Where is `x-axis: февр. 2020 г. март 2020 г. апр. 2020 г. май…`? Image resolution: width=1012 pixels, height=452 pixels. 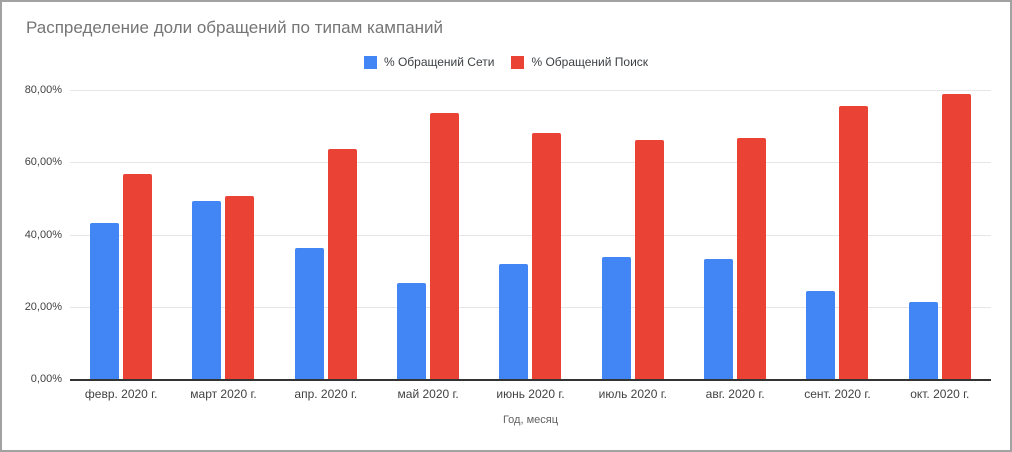
x-axis: февр. 2020 г. март 2020 г. апр. 2020 г. май… is located at coordinates (530, 394).